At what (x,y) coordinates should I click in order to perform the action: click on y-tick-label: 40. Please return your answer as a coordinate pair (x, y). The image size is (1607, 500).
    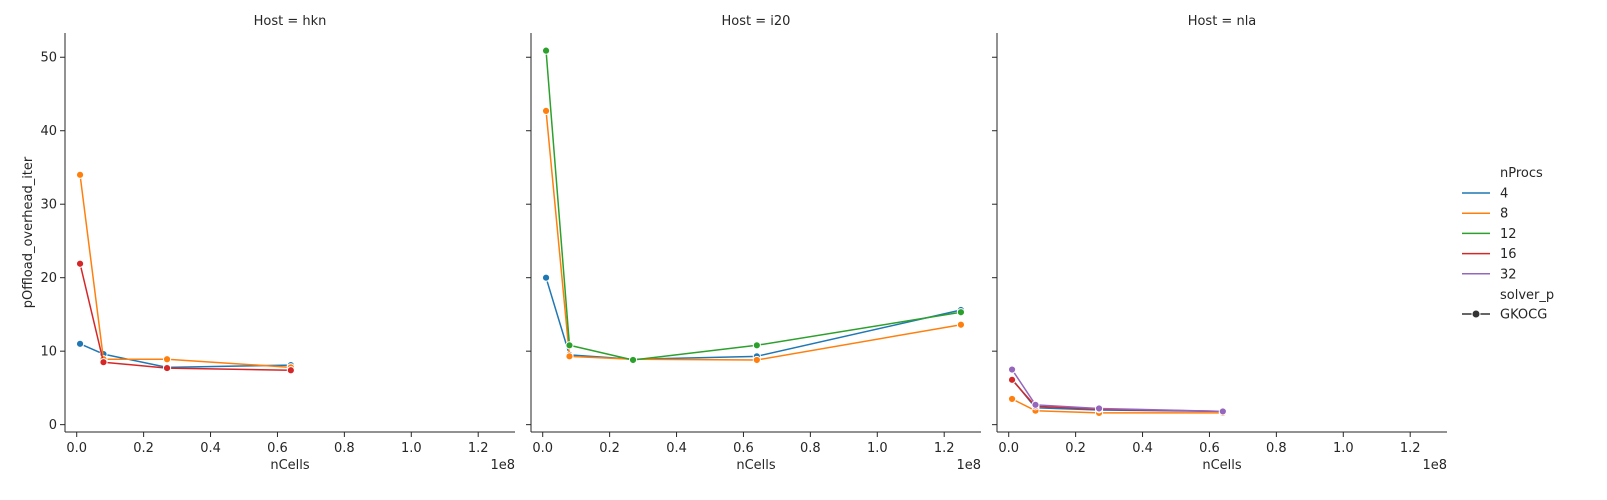
    Looking at the image, I should click on (48, 131).